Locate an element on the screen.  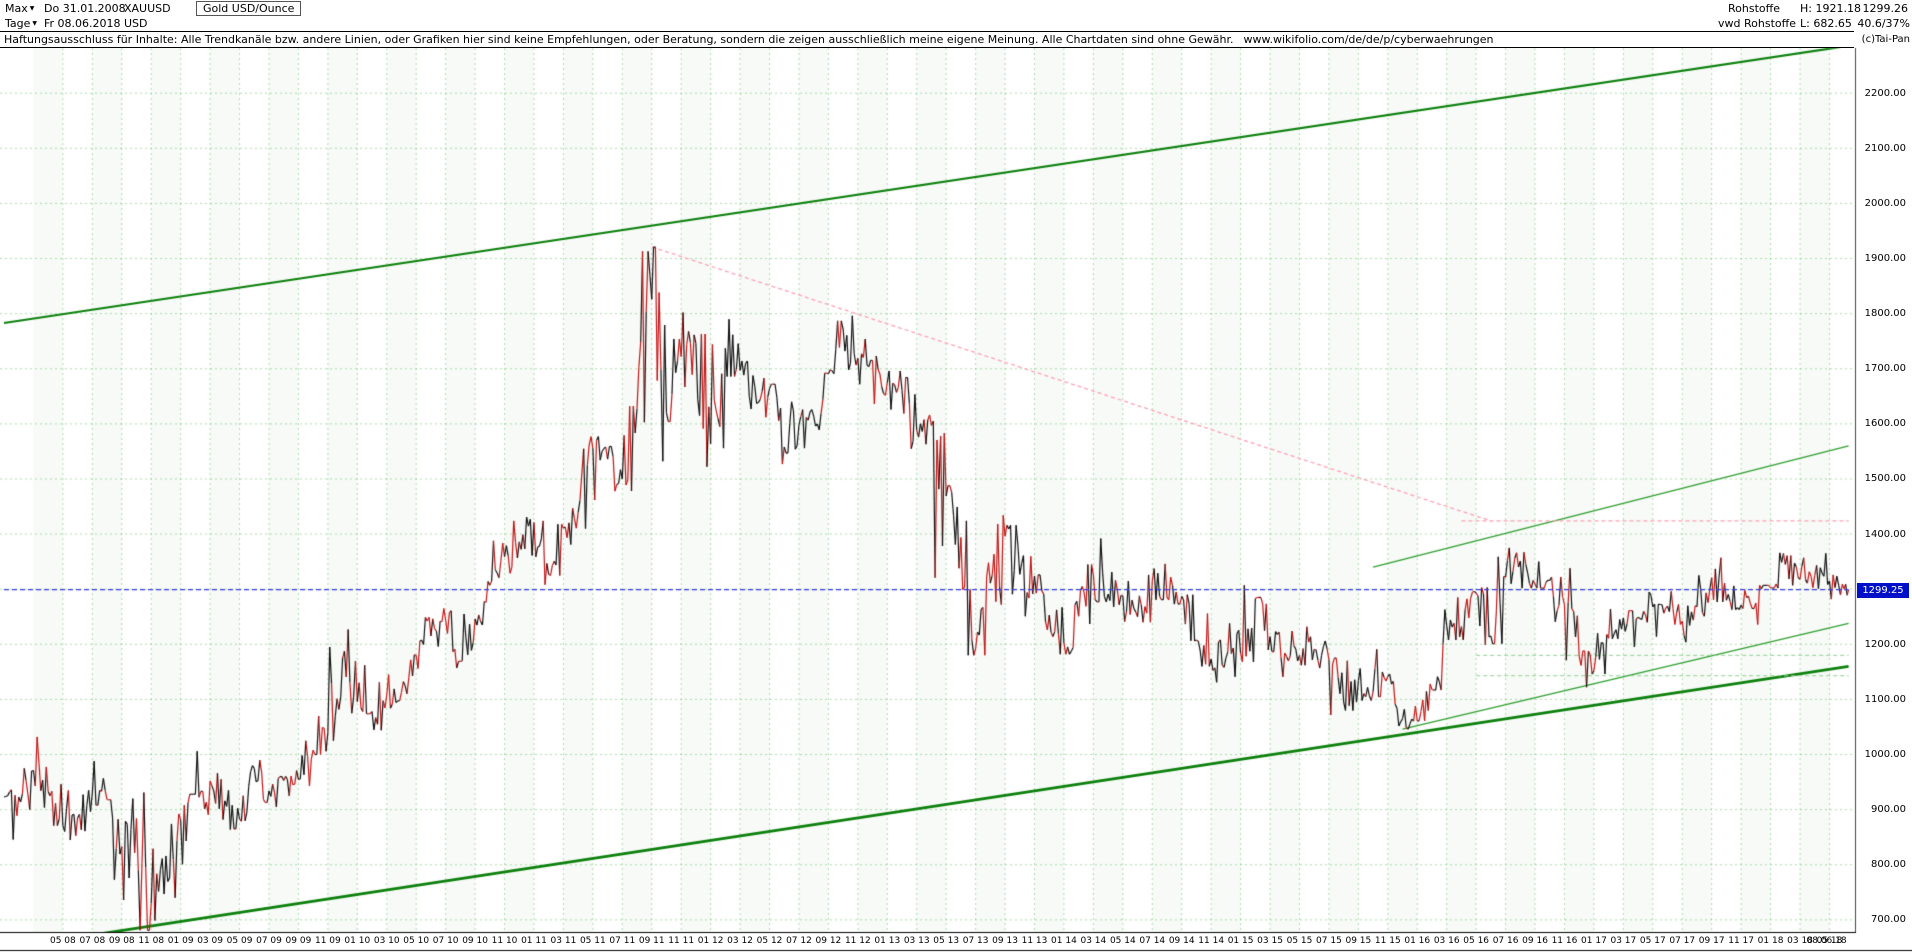
group-label: Rohstoffe is located at coordinates (1754, 8).